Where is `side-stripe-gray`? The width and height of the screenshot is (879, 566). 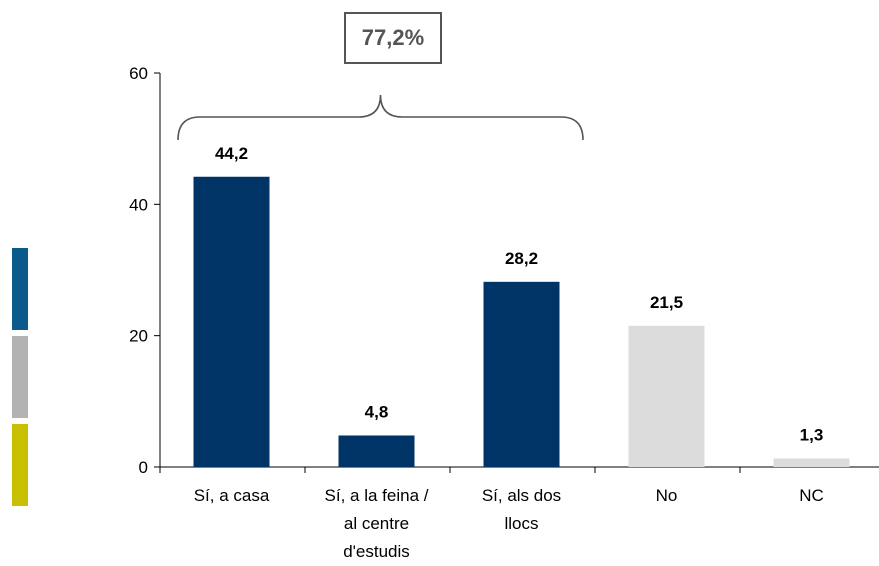 side-stripe-gray is located at coordinates (20, 377).